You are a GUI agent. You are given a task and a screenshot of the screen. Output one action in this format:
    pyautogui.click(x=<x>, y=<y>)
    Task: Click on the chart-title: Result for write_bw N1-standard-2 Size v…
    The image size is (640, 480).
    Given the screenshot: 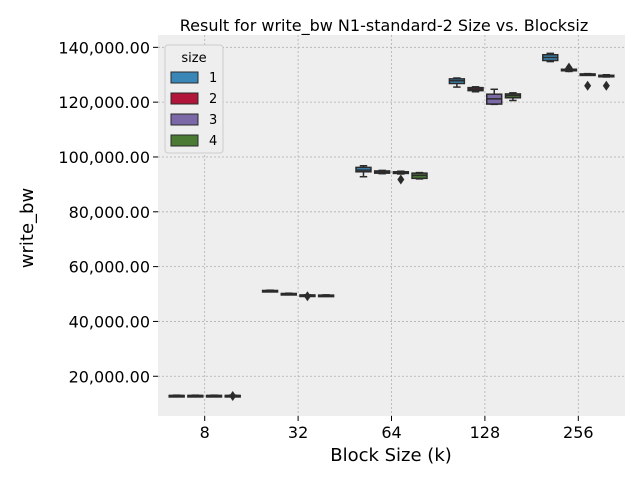 What is the action you would take?
    pyautogui.click(x=384, y=26)
    